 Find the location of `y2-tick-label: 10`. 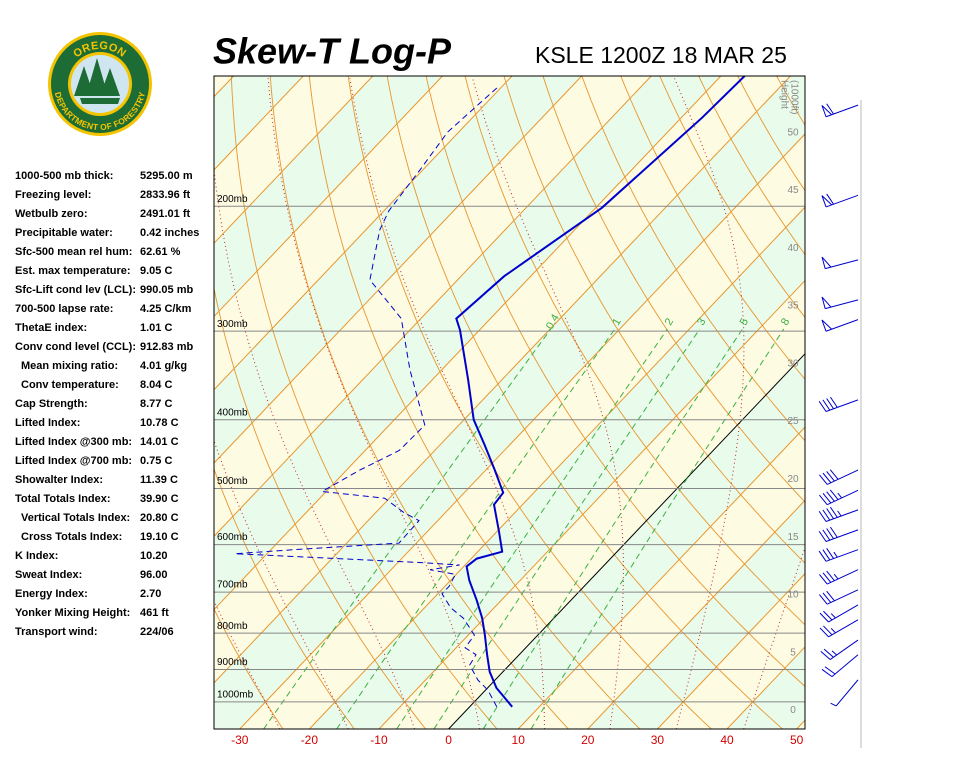

y2-tick-label: 10 is located at coordinates (793, 595).